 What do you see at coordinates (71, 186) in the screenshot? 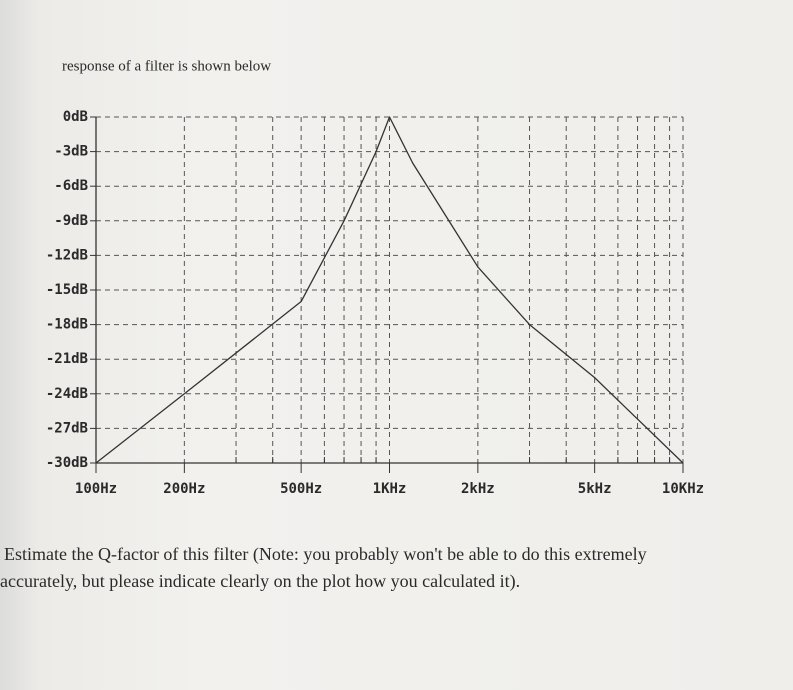
I see `y-tick-label: -6dB` at bounding box center [71, 186].